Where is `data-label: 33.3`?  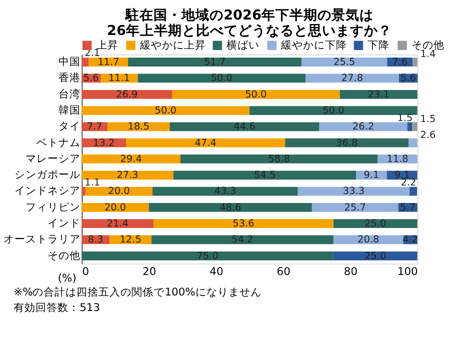 data-label: 33.3 is located at coordinates (353, 192).